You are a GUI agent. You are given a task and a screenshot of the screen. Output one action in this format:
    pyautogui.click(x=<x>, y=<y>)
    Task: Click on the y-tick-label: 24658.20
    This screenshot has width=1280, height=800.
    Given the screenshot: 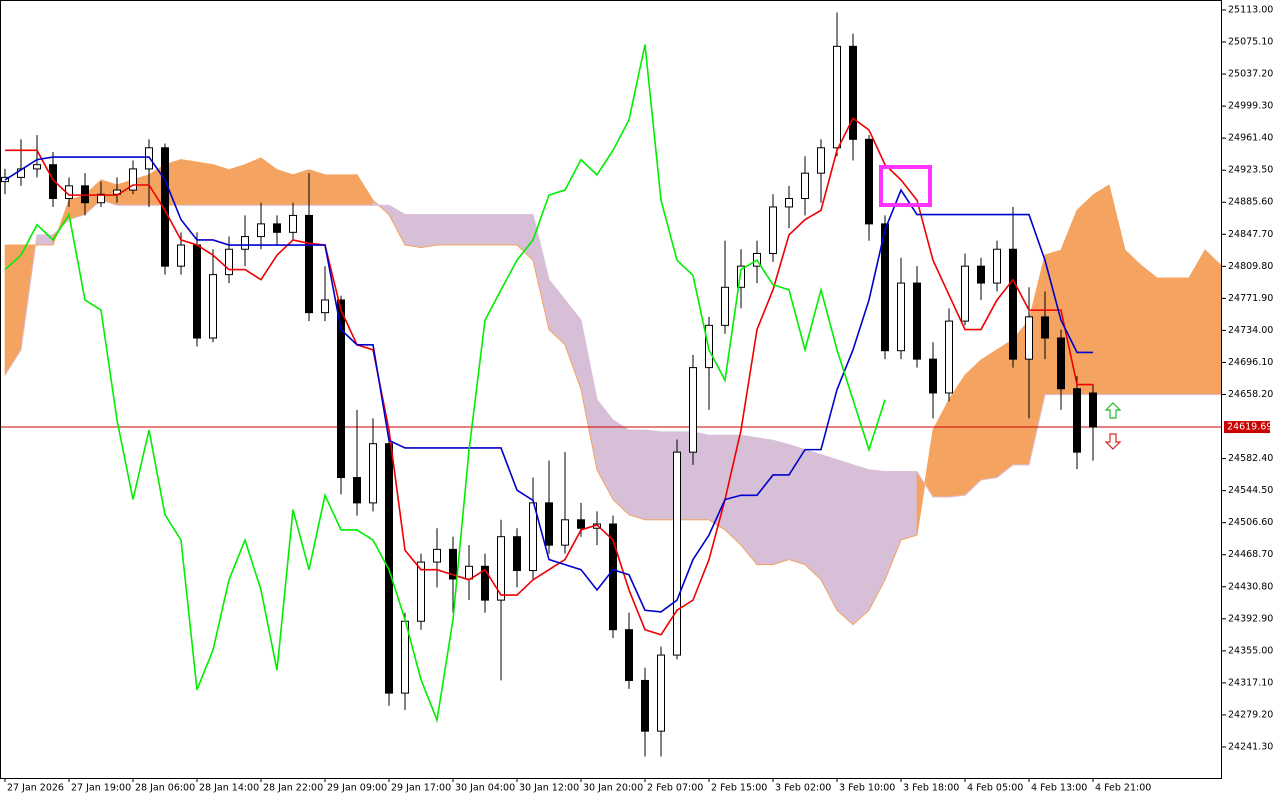 What is the action you would take?
    pyautogui.click(x=1250, y=394)
    